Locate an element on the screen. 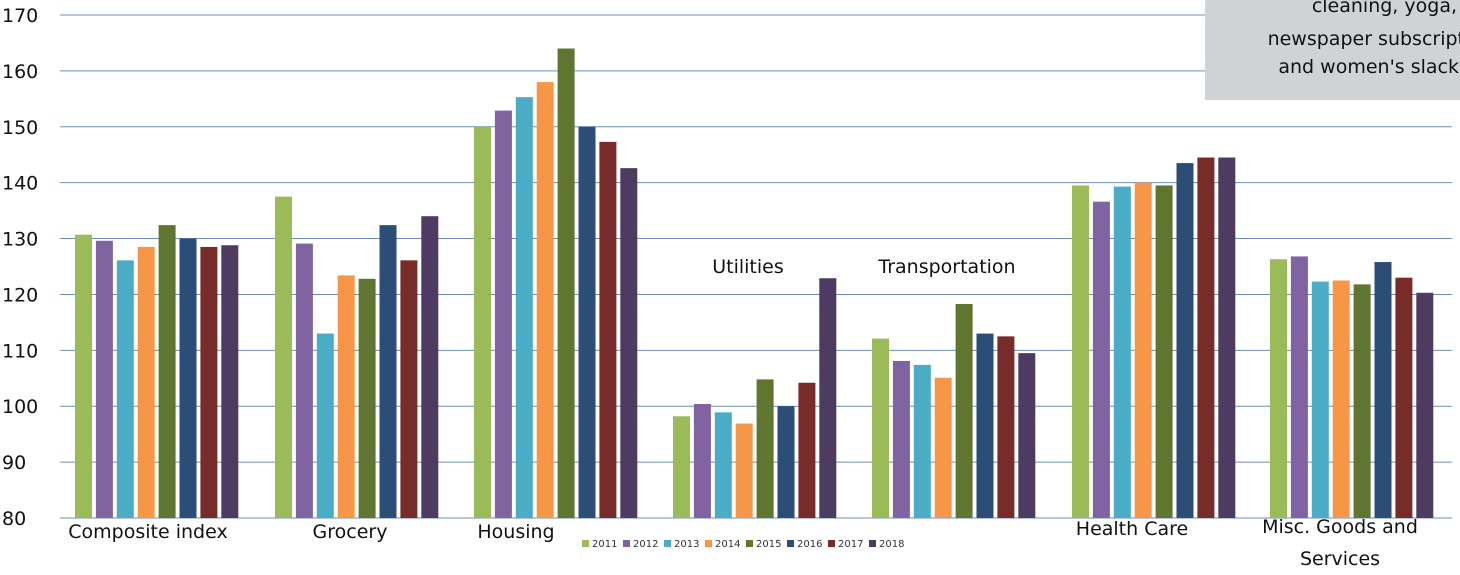 Image resolution: width=1460 pixels, height=575 pixels. category-label: Utilities is located at coordinates (748, 267).